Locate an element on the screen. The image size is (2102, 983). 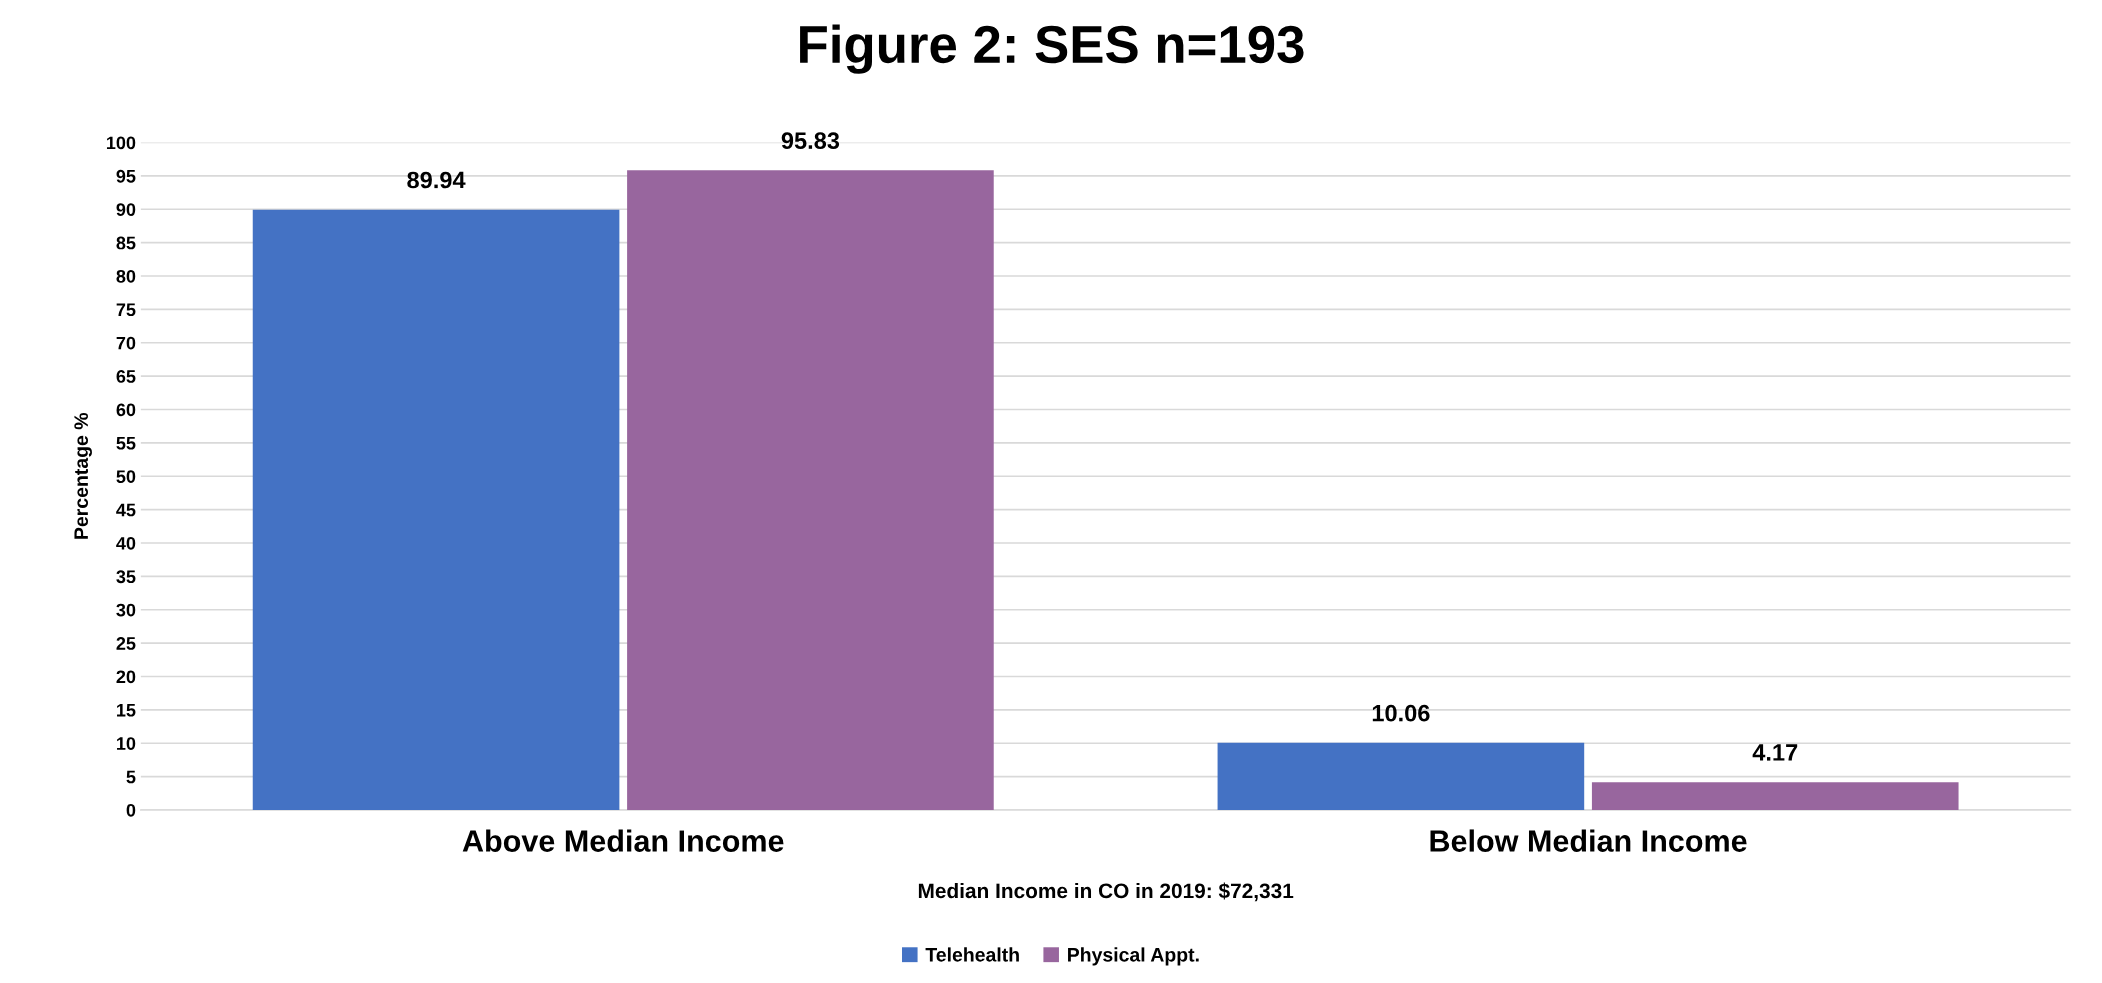
y-tick-label: 50 is located at coordinates (126, 476).